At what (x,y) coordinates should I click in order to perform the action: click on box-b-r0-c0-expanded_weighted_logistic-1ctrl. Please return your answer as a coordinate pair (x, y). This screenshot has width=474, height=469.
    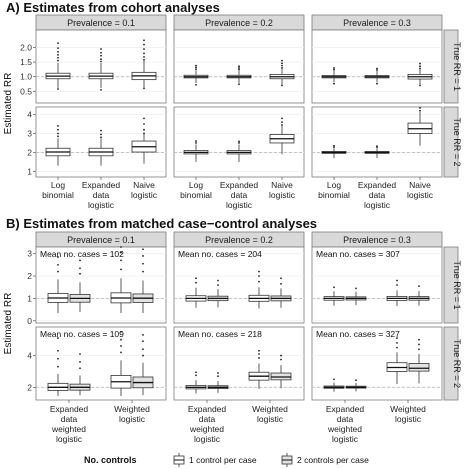
    Looking at the image, I should click on (58, 284).